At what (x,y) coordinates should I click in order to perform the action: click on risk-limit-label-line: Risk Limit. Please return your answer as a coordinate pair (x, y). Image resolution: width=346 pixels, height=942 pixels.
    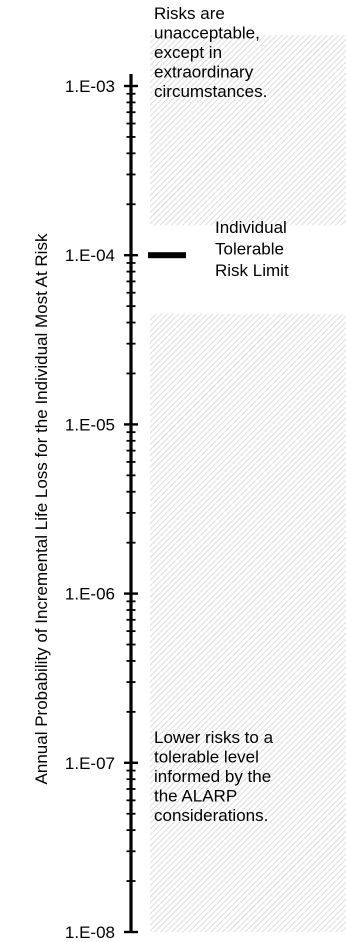
    Looking at the image, I should click on (252, 270).